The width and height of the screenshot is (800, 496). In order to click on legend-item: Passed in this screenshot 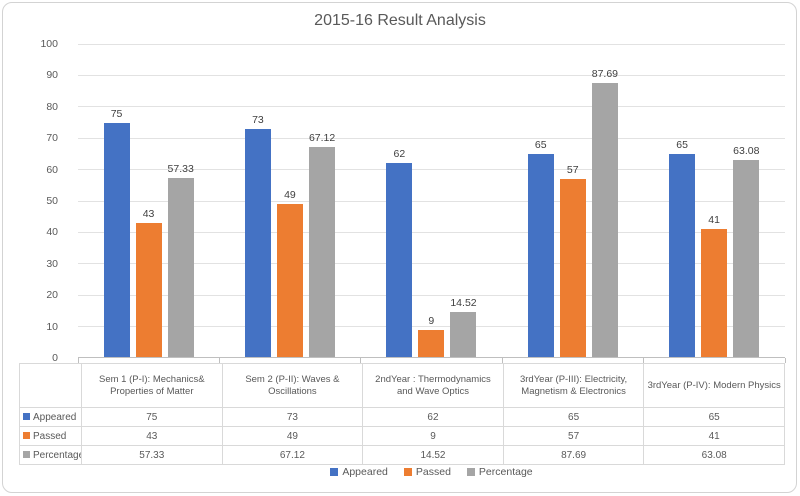, I will do `click(427, 472)`.